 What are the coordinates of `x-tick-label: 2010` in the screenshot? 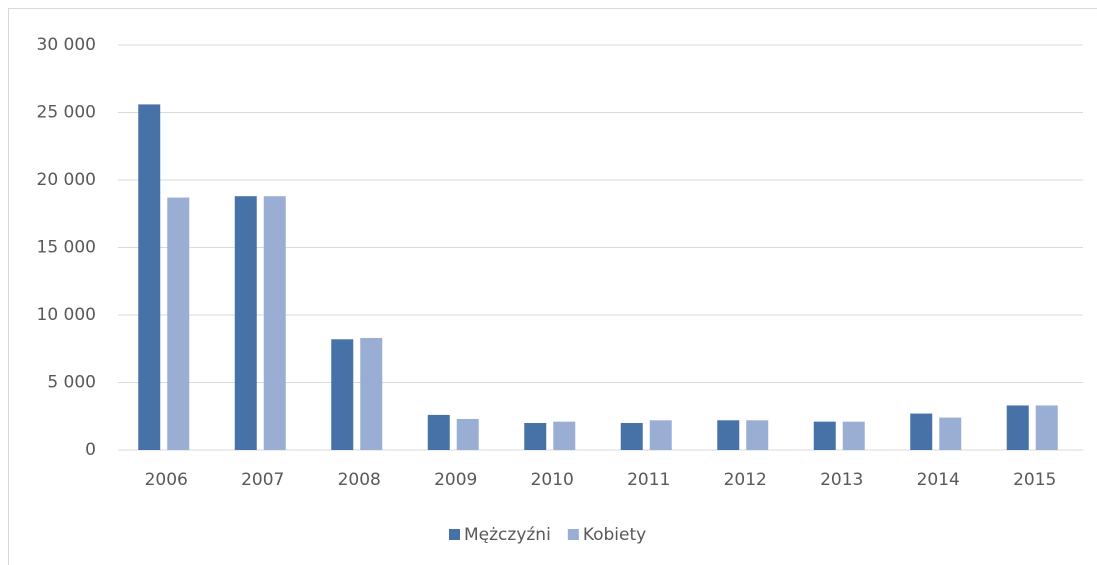 It's located at (552, 480).